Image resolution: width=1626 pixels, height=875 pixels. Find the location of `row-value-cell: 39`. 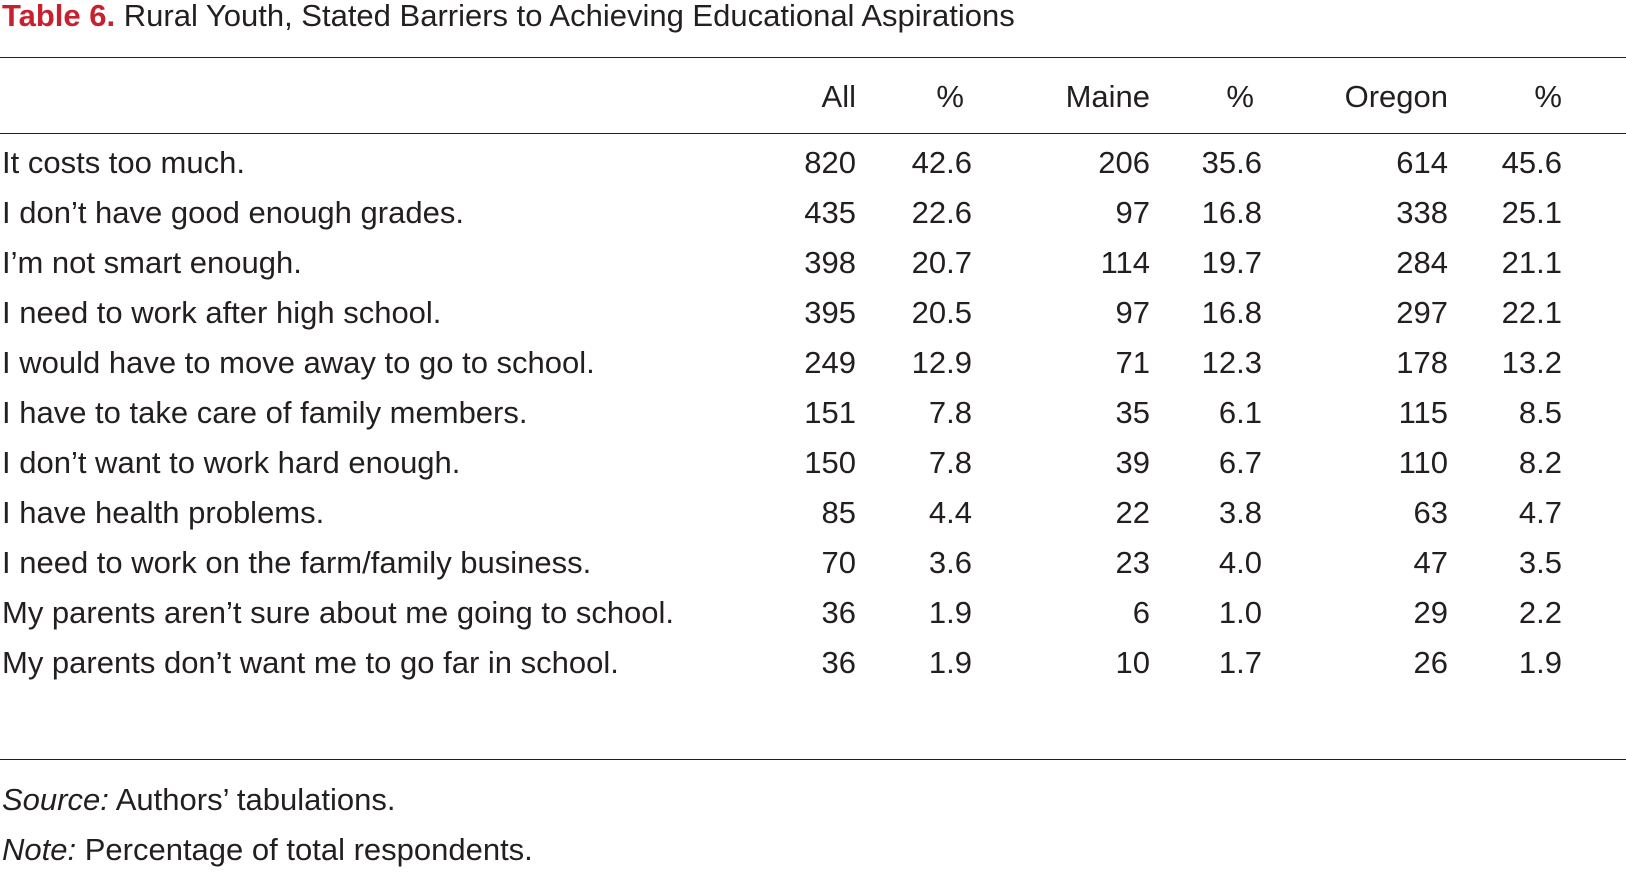

row-value-cell: 39 is located at coordinates (1132, 462).